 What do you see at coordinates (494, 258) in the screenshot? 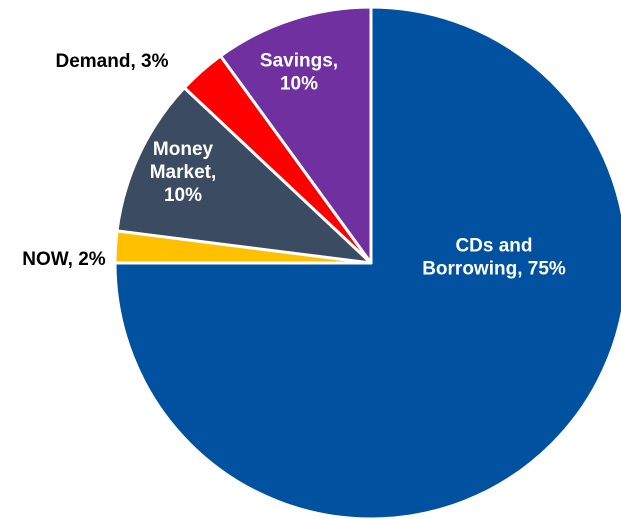
I see `slice-label-0: CDs and Borrowing, 75%` at bounding box center [494, 258].